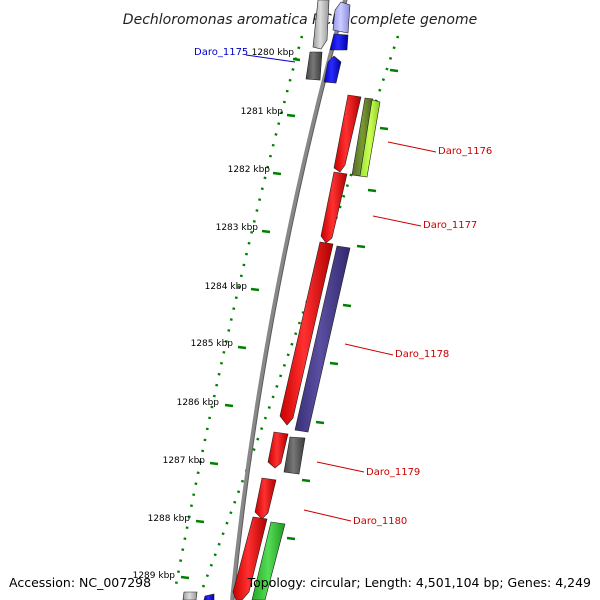  What do you see at coordinates (237, 228) in the screenshot?
I see `tick-label: 1283 kbp` at bounding box center [237, 228].